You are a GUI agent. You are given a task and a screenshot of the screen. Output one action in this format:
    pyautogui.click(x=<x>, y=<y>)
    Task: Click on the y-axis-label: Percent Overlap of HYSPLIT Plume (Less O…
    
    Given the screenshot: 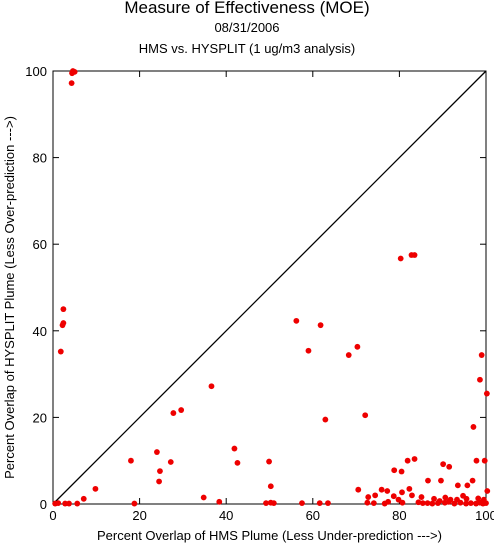 What is the action you would take?
    pyautogui.click(x=9, y=297)
    